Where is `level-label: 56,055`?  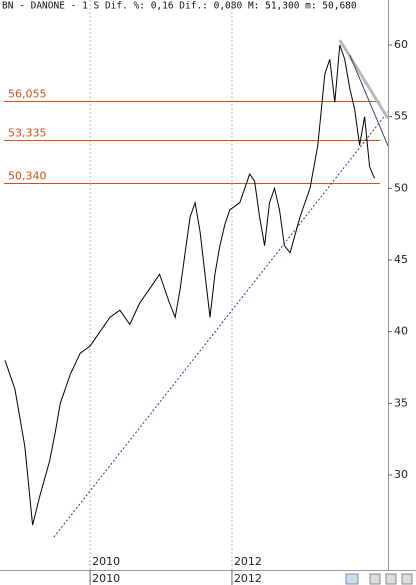
level-label: 56,055 is located at coordinates (27, 94).